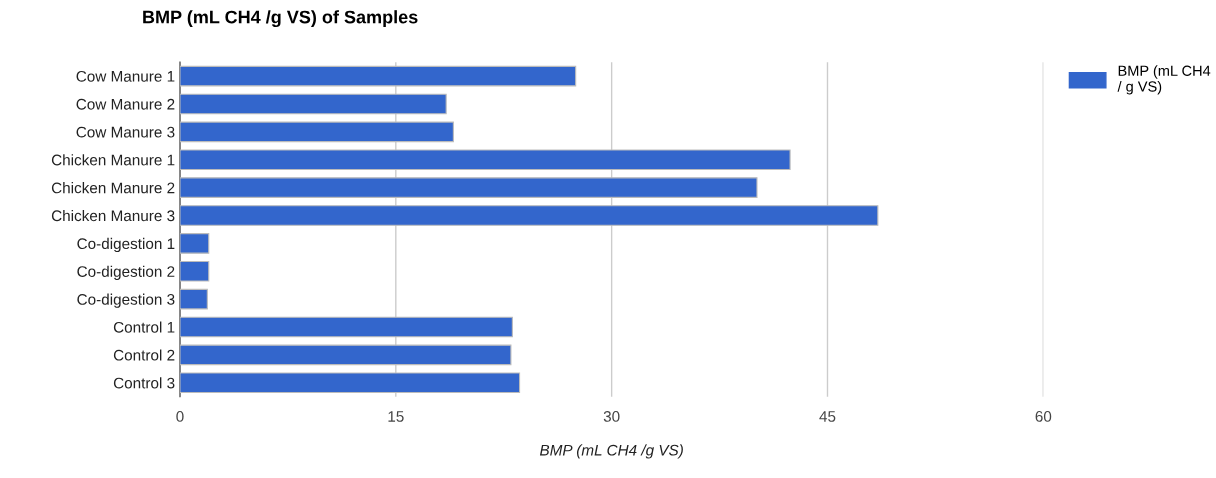  I want to click on x-tick-label: 30, so click(611, 416).